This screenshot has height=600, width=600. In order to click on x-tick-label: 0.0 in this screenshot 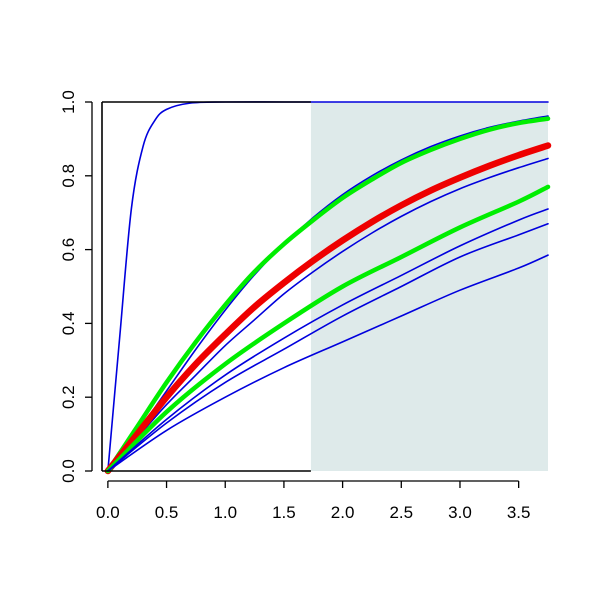, I will do `click(108, 512)`.